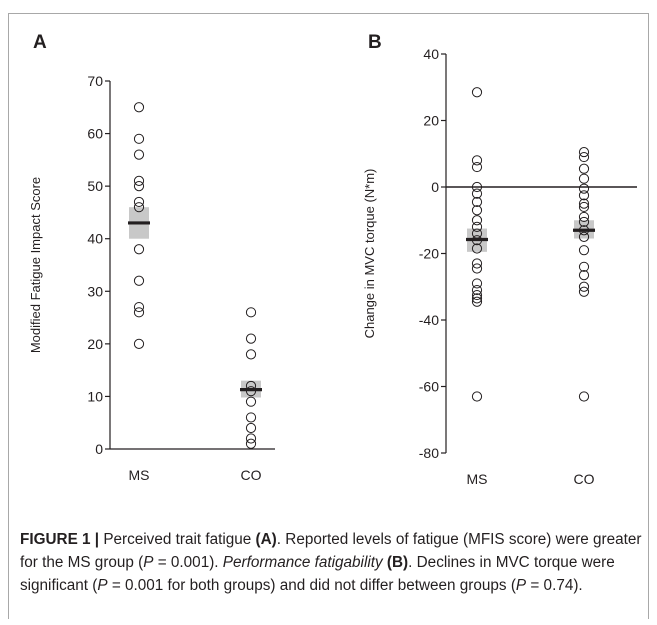  Describe the element at coordinates (554, 585) in the screenshot. I see `caption-text: = 0.74).` at that location.